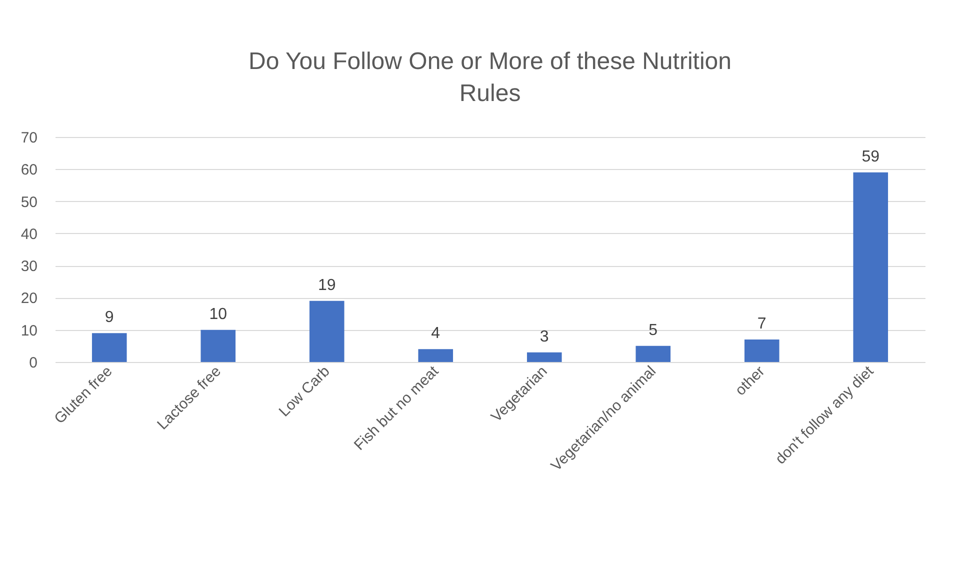  I want to click on data-label: 4, so click(435, 333).